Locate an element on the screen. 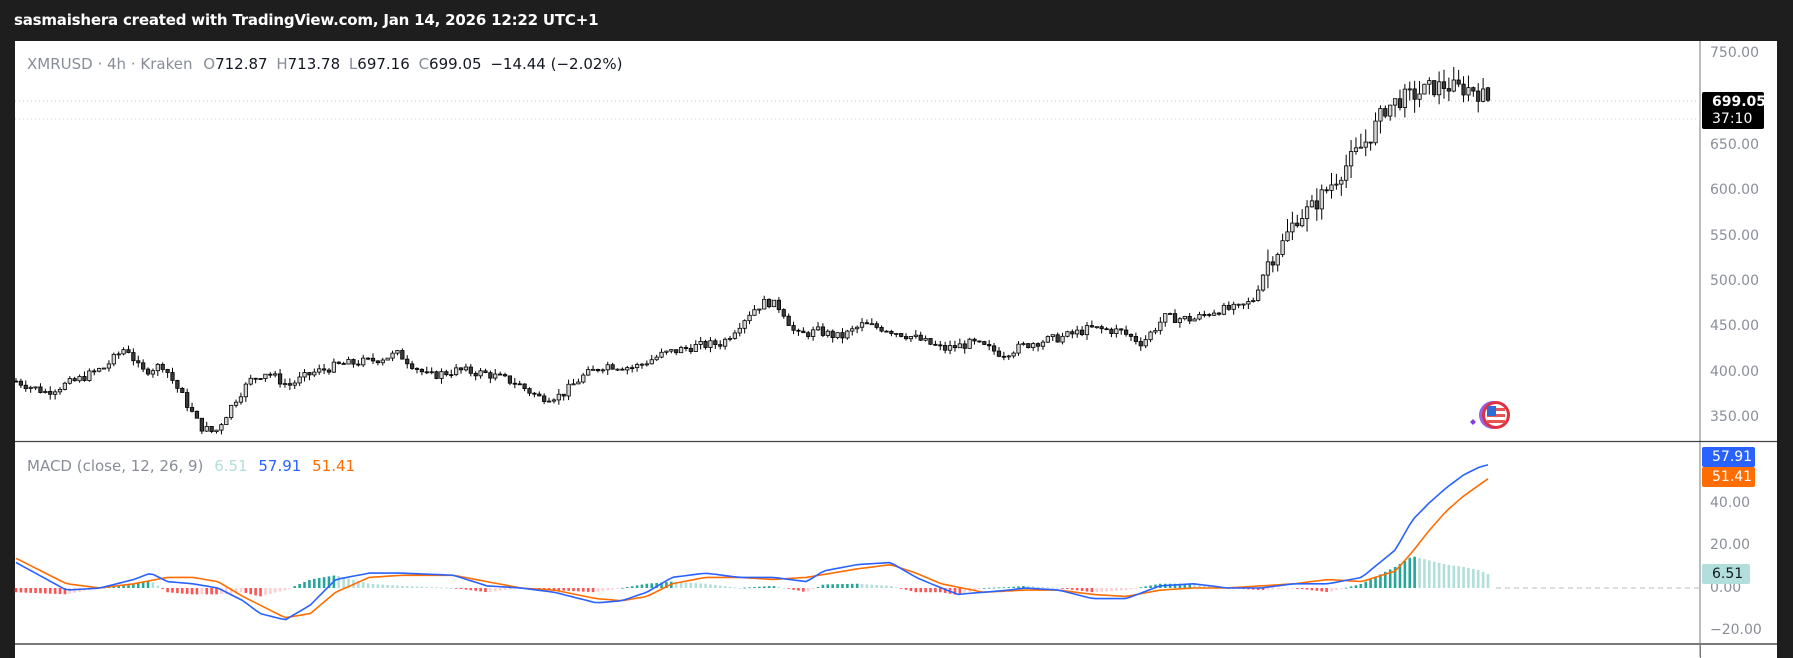 This screenshot has width=1793, height=658. close-value: 699.05 is located at coordinates (455, 64).